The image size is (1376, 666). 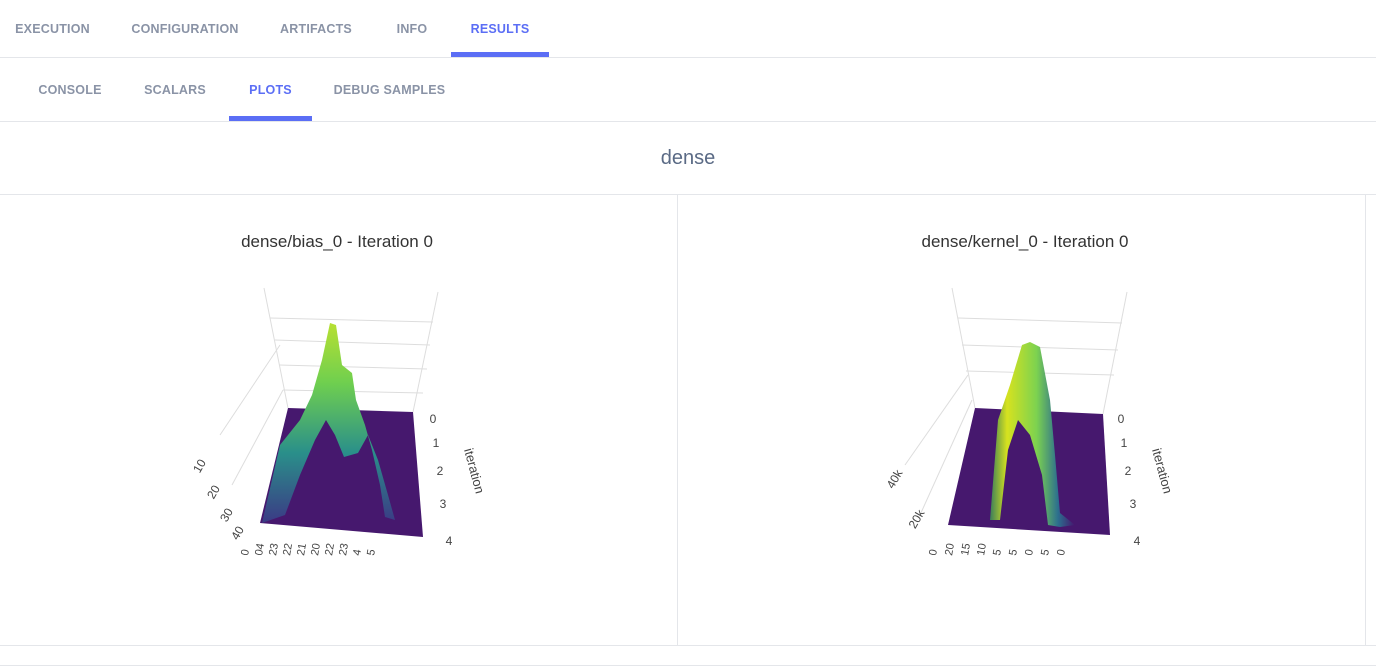 I want to click on section-title: dense, so click(x=688, y=158).